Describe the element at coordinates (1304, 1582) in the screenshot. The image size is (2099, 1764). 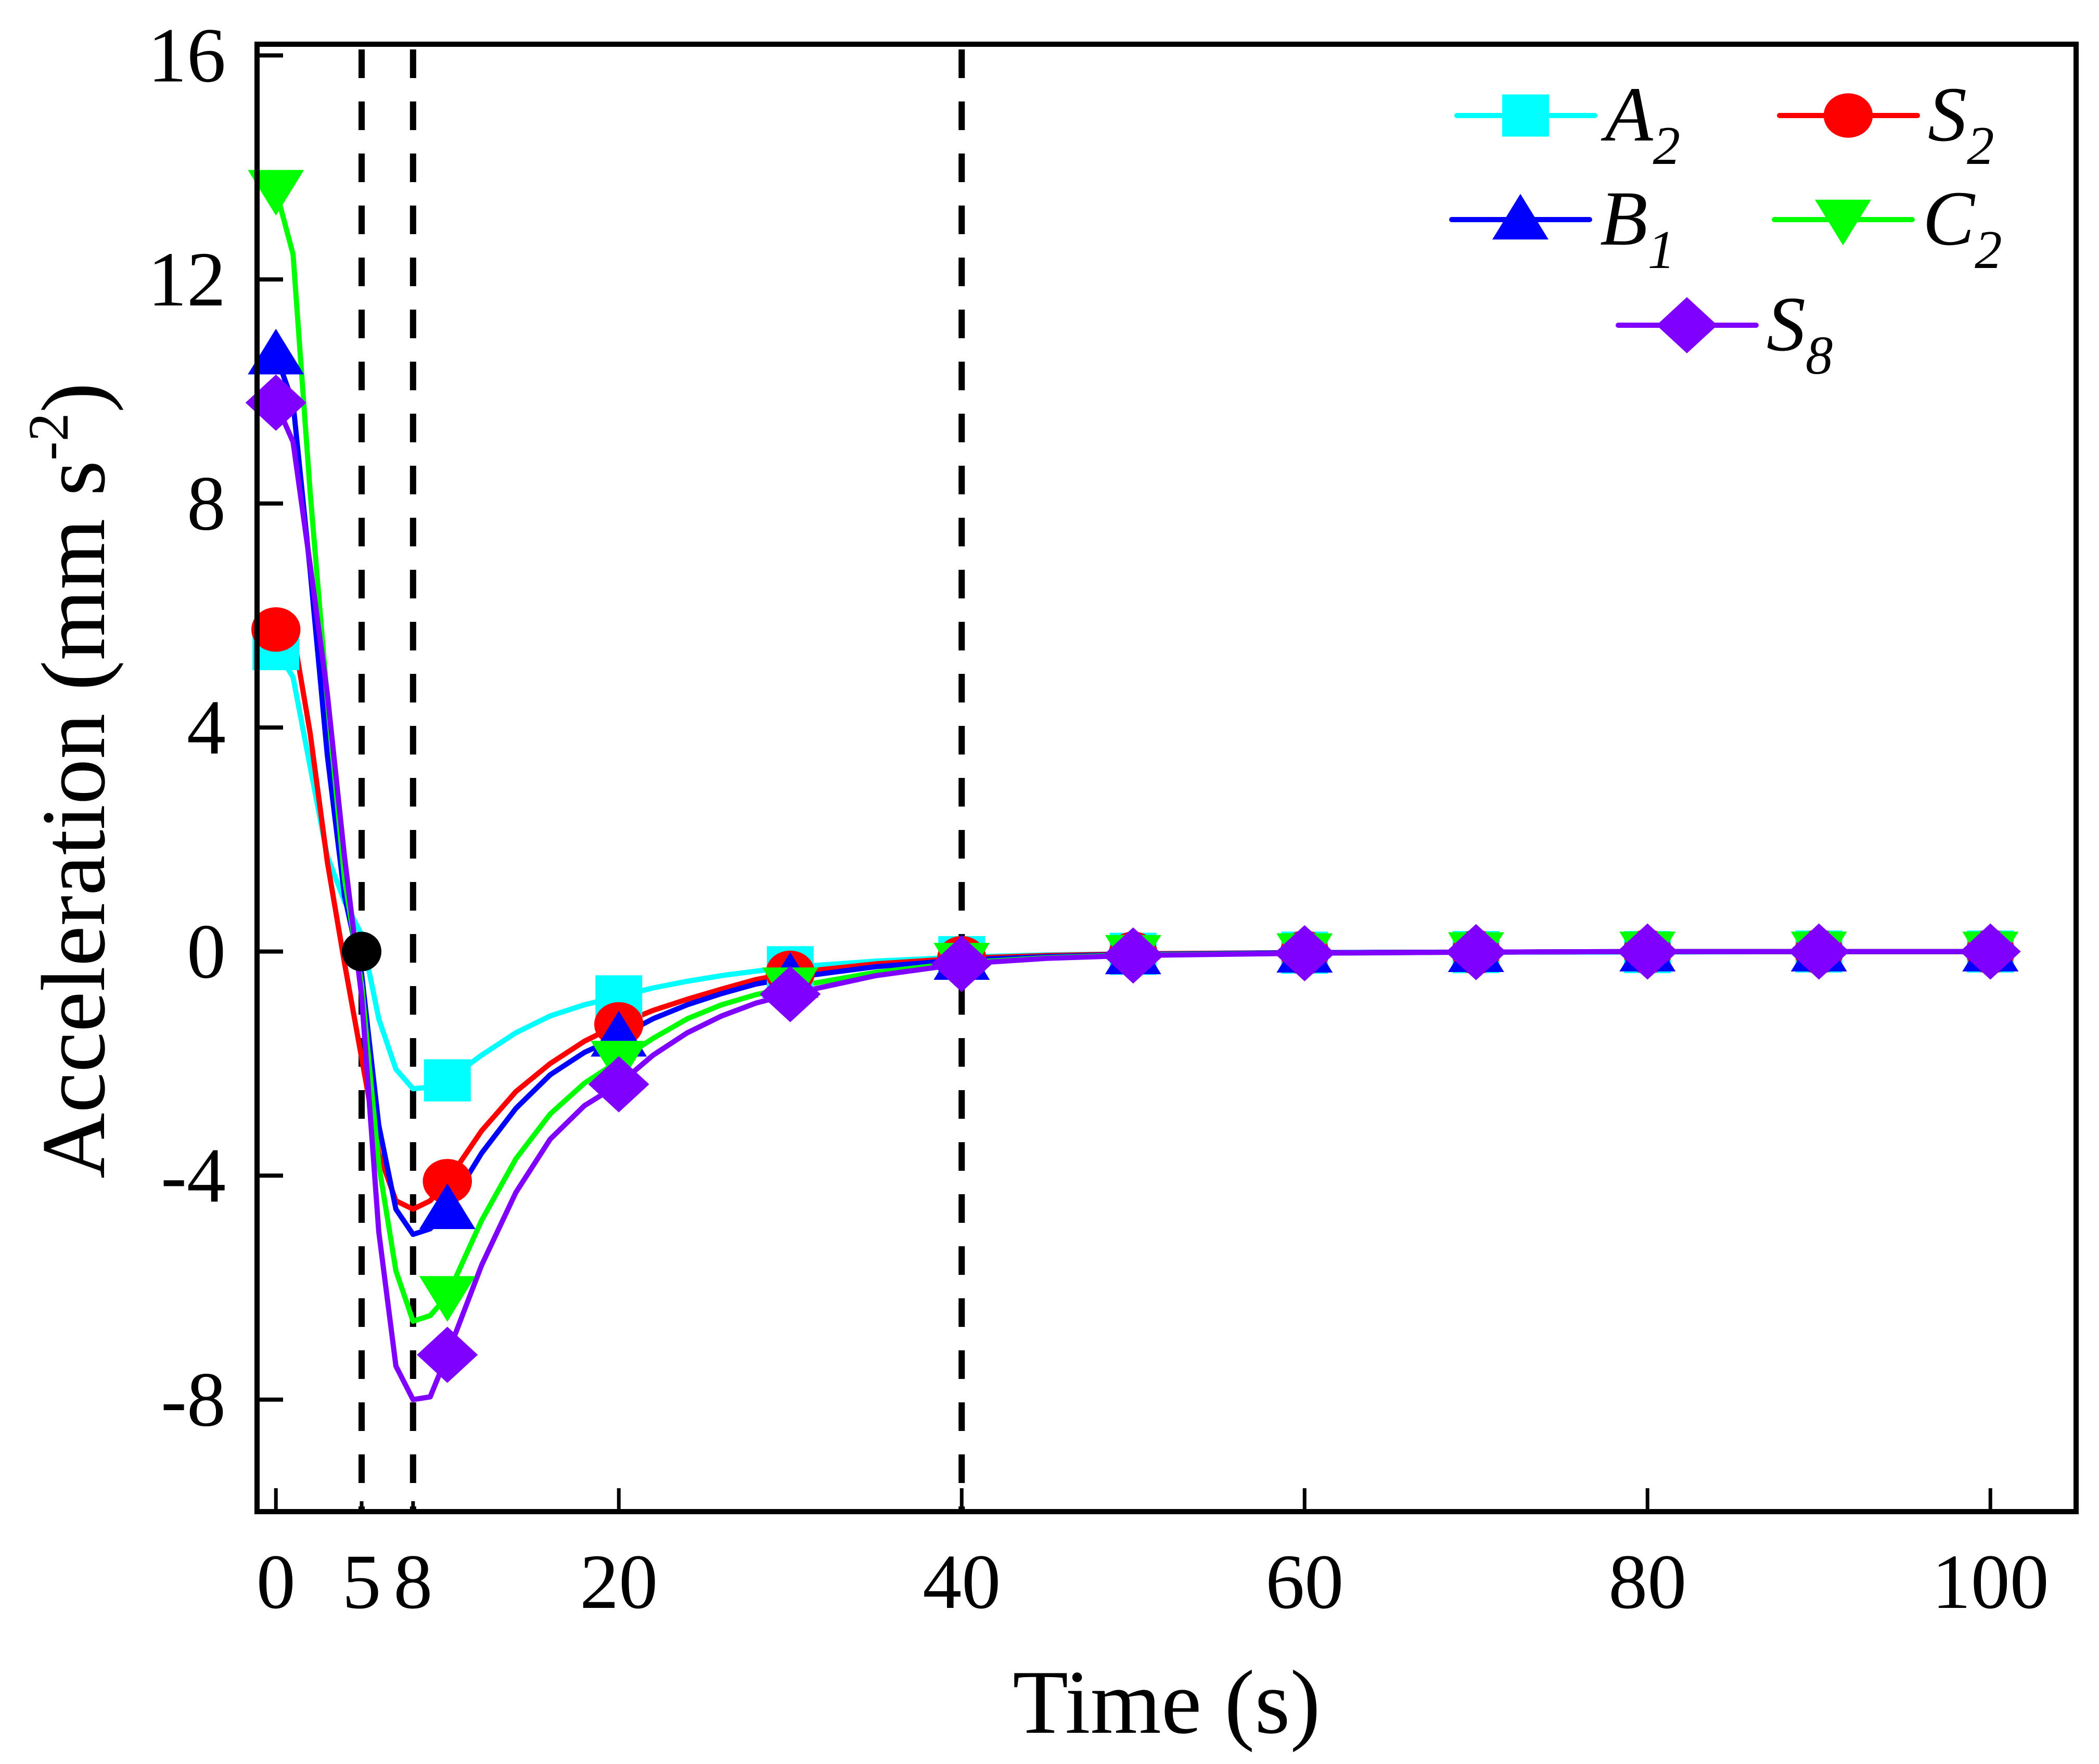
I see `x-tick-label: 60` at that location.